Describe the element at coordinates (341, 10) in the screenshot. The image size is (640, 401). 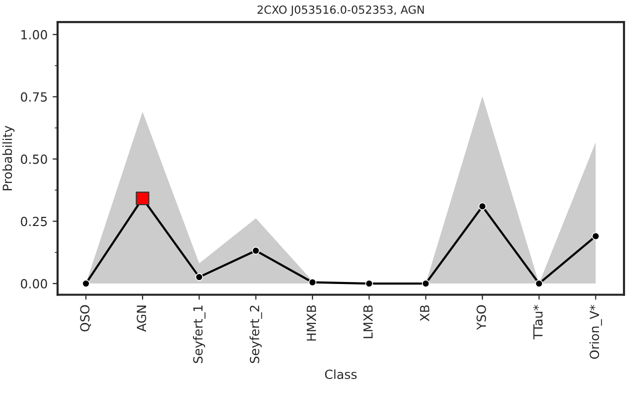
I see `chart-title: 2CXO J053516.0-052353, AGN` at that location.